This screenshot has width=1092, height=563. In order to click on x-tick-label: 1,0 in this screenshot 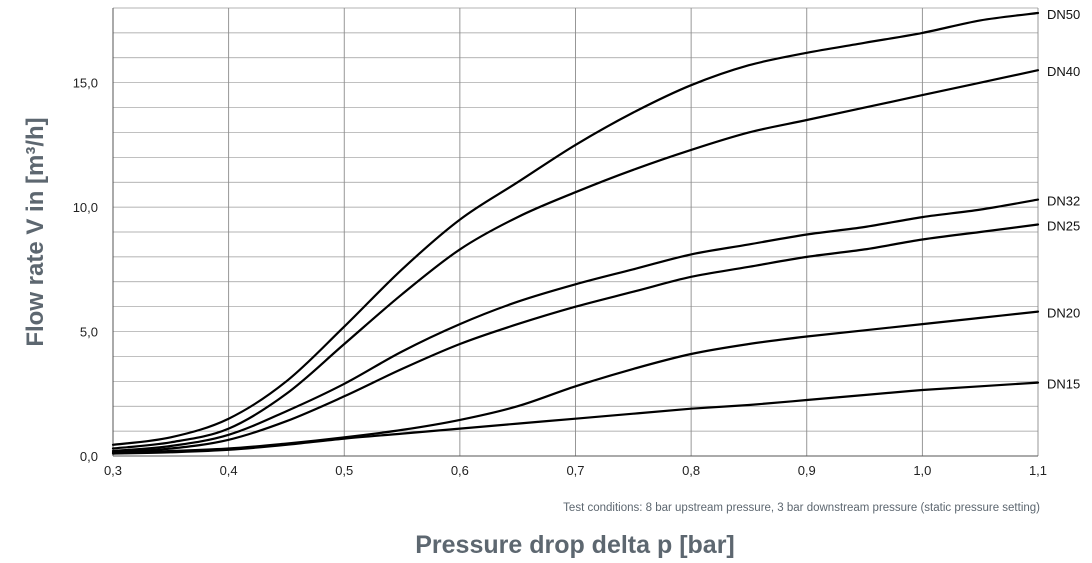, I will do `click(922, 470)`.